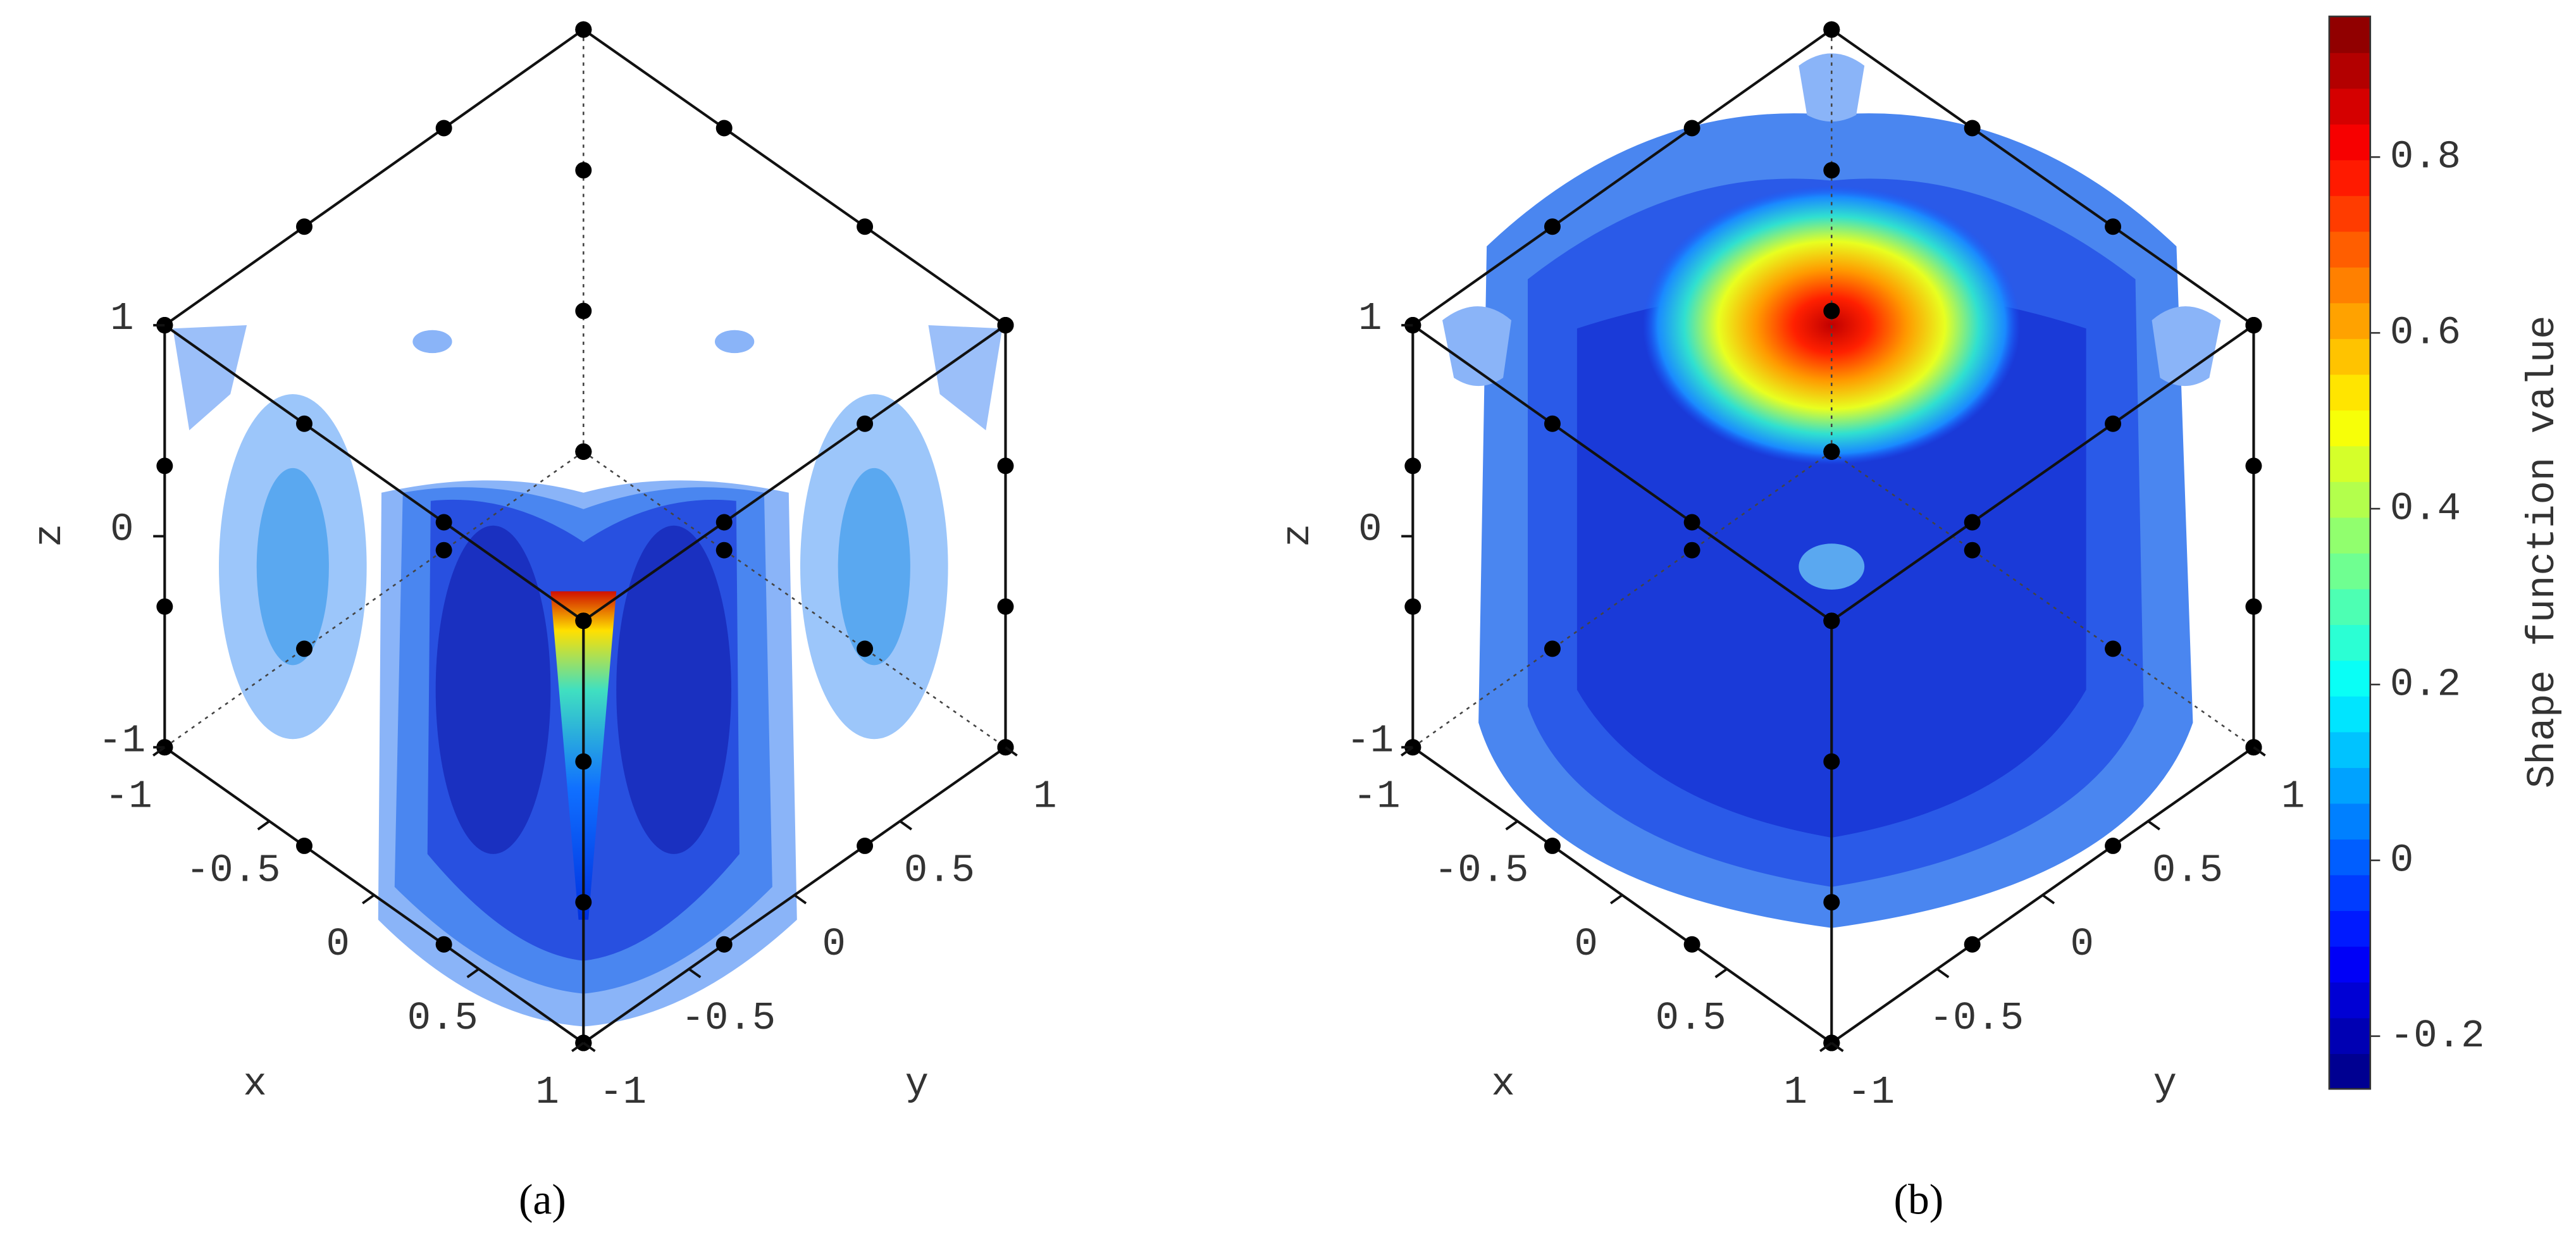 This screenshot has width=2576, height=1240. I want to click on x-tick-label: -1, so click(128, 796).